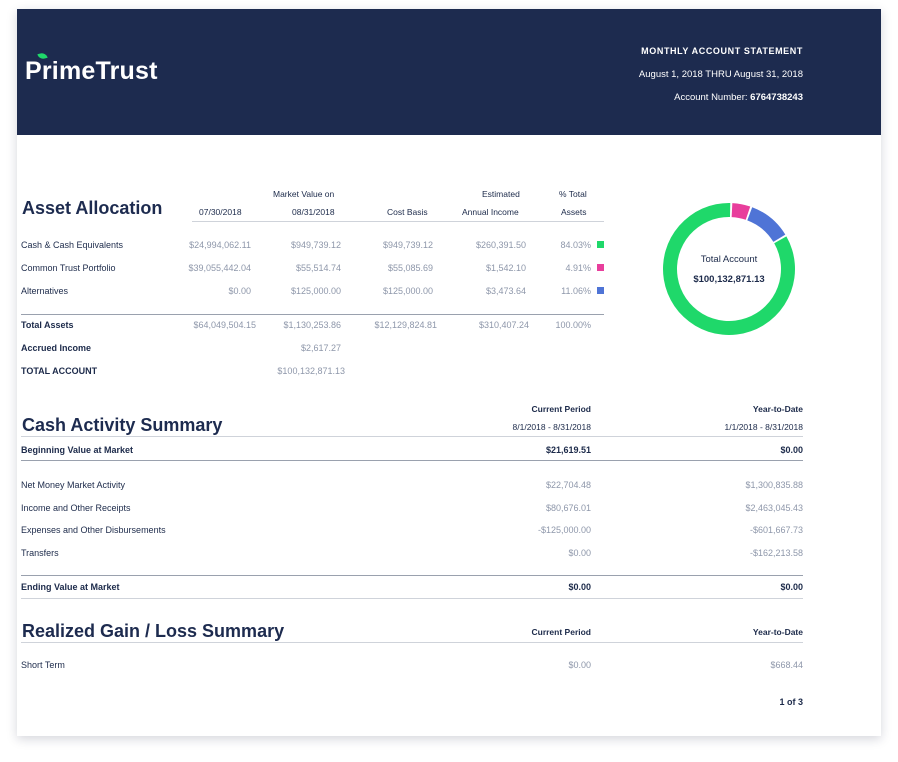  I want to click on row-label: Total Assets, so click(47, 325).